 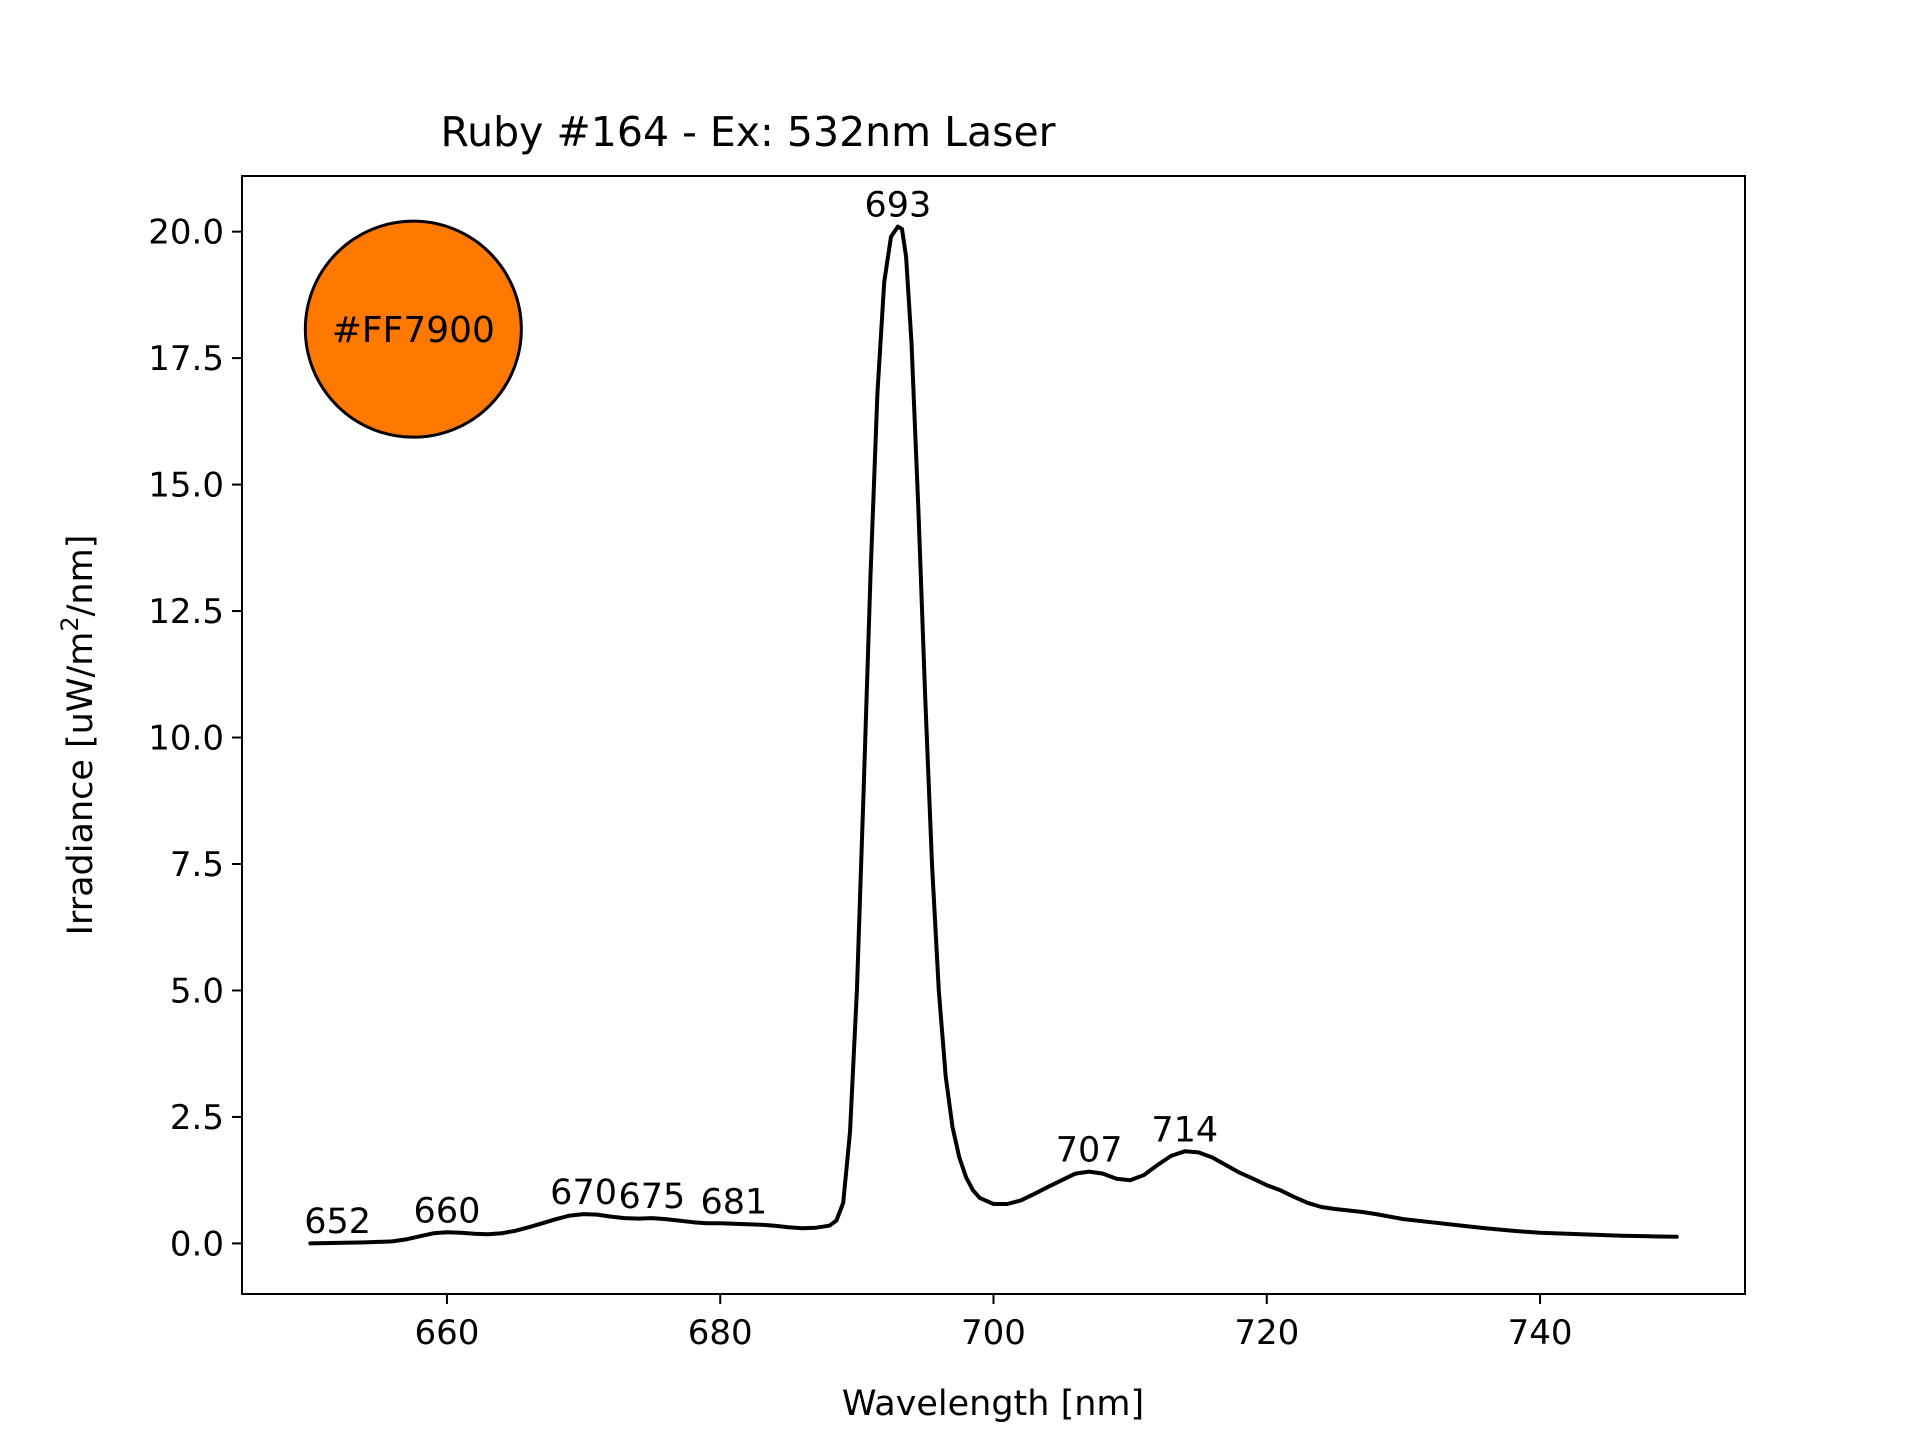 What do you see at coordinates (897, 206) in the screenshot?
I see `peak-label: 693` at bounding box center [897, 206].